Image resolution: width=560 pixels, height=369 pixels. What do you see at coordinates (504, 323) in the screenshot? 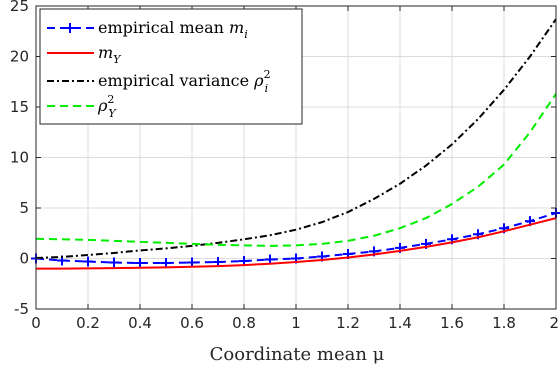
I see `x-tick-label: 1.8` at bounding box center [504, 323].